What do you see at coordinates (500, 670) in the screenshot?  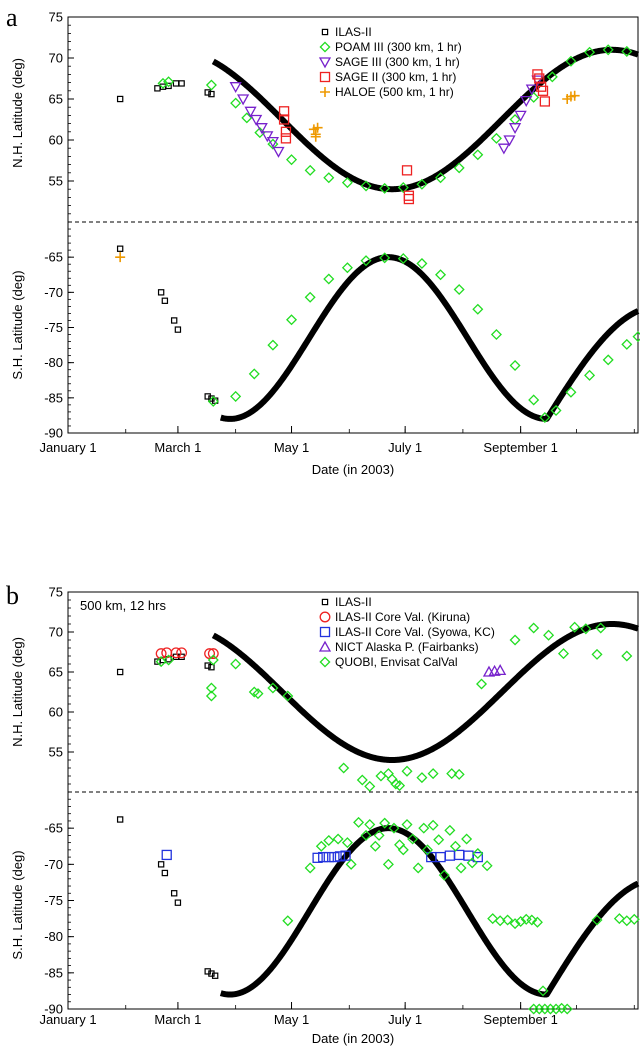 I see `nict-point` at bounding box center [500, 670].